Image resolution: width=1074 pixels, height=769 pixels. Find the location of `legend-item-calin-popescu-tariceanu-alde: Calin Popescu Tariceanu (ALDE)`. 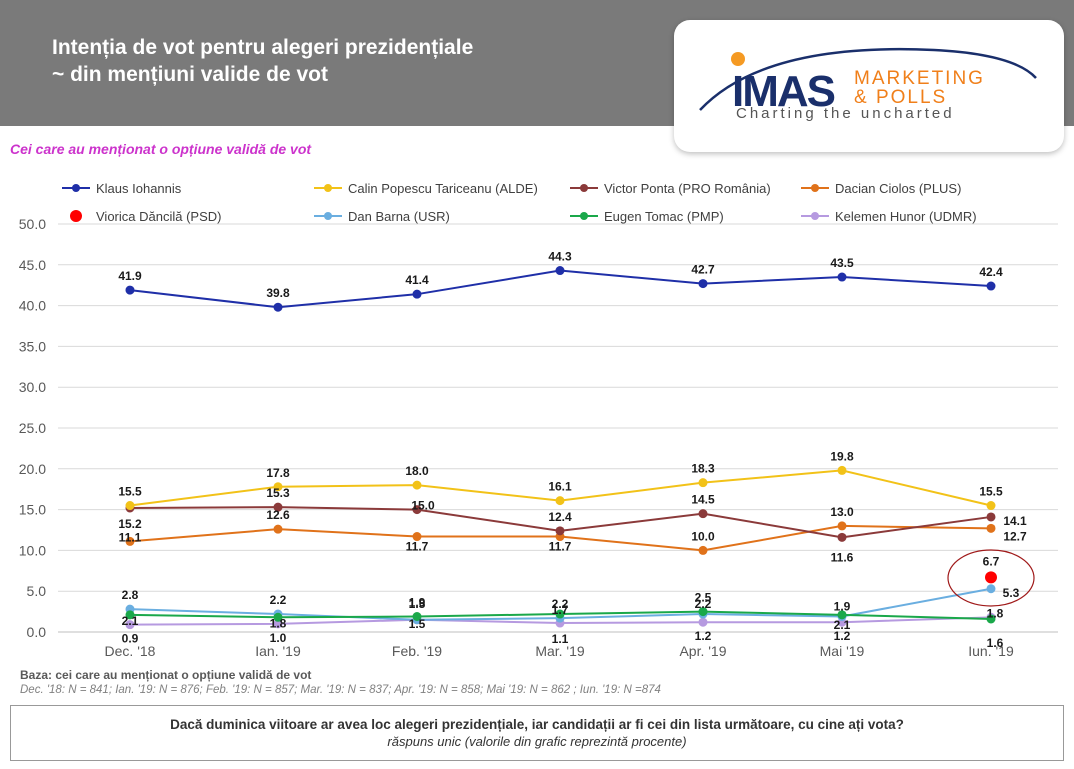

legend-item-calin-popescu-tariceanu-alde: Calin Popescu Tariceanu (ALDE) is located at coordinates (426, 188).